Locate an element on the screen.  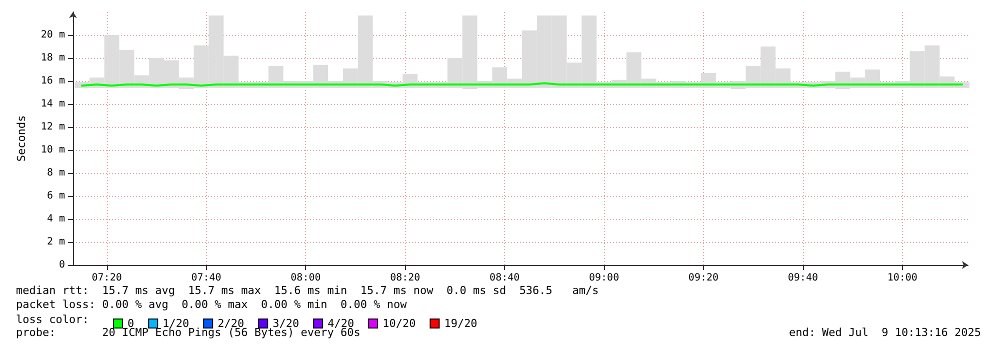
y-tick-label: 16 m is located at coordinates (52, 81).